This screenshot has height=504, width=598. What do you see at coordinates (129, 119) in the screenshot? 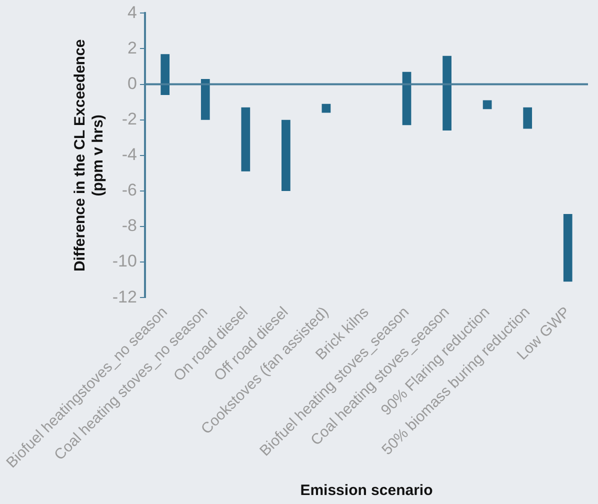
I see `y-tick-label: -2` at bounding box center [129, 119].